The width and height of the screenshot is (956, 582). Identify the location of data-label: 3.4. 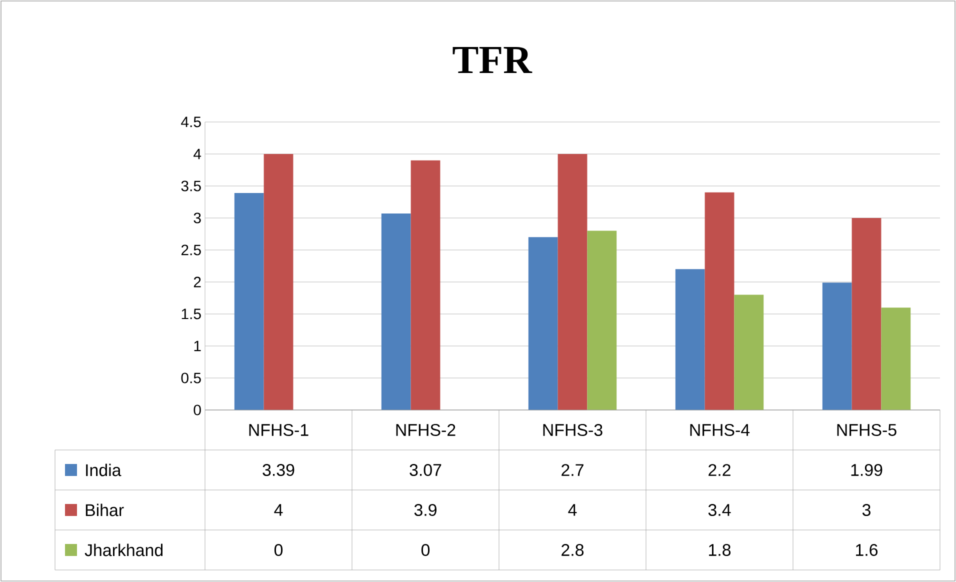
(719, 510).